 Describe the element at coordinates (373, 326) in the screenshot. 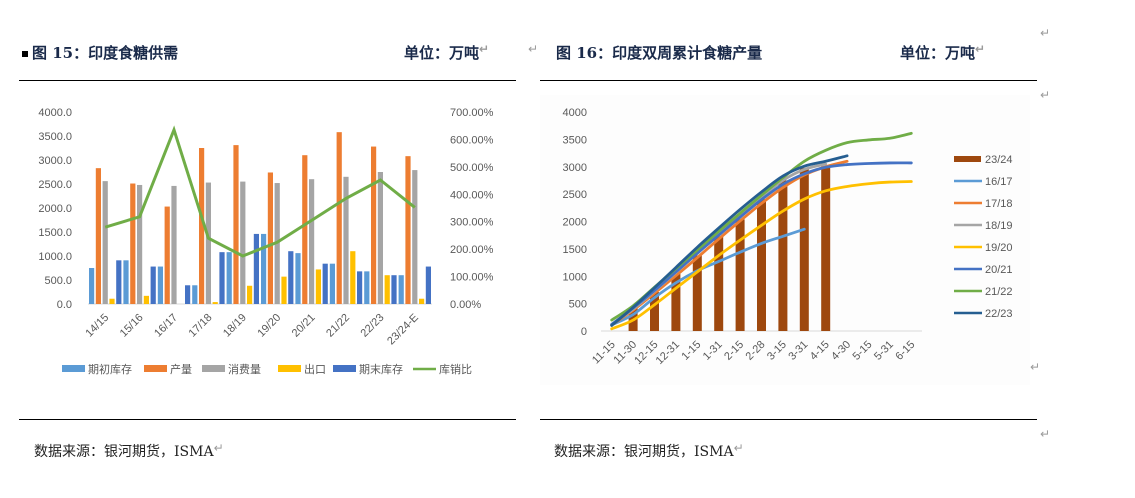

I see `x-tick-label: 22/23` at that location.